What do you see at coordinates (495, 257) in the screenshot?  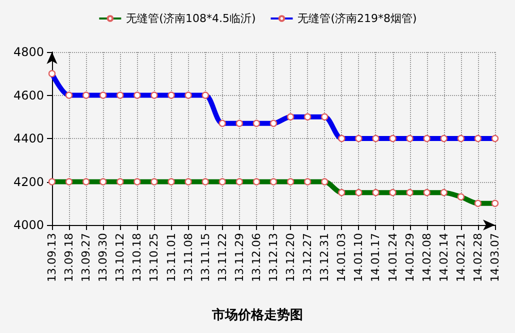 I see `x-tick-label: 14.03.07` at bounding box center [495, 257].